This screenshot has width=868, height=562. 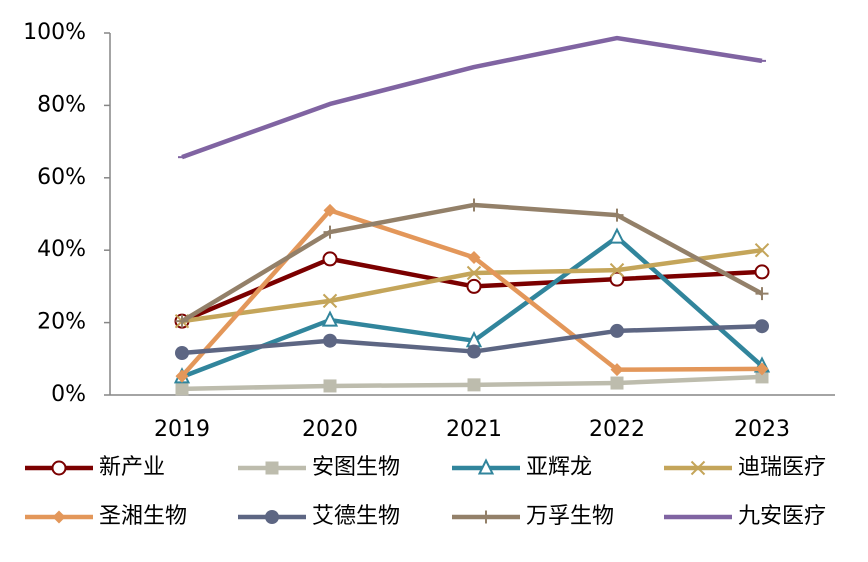 What do you see at coordinates (182, 429) in the screenshot?
I see `x-tick-label: 2019` at bounding box center [182, 429].